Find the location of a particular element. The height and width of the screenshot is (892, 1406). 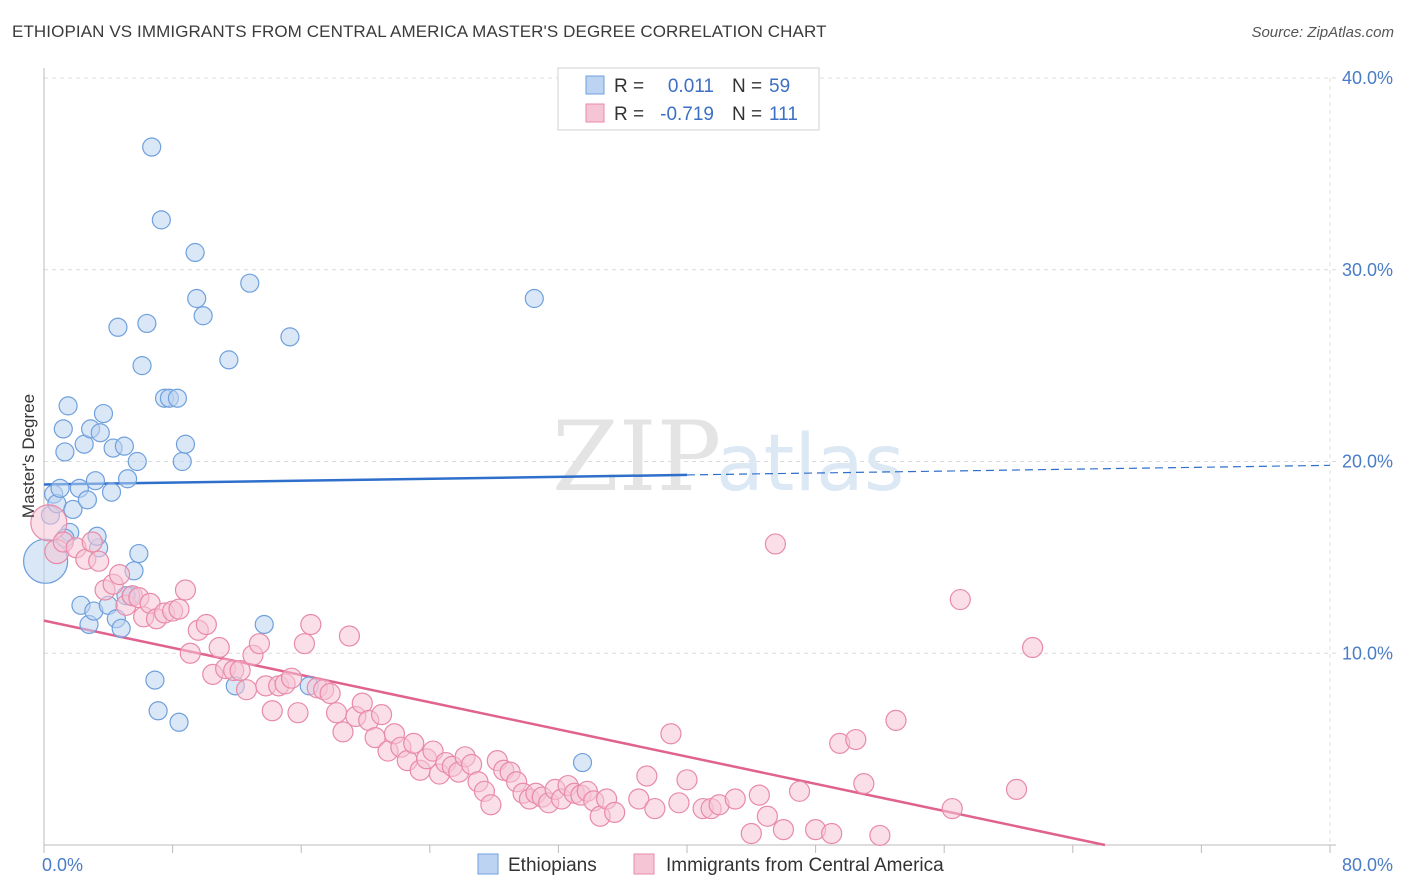

y-tick-label-1: 20.0% is located at coordinates (1367, 462).